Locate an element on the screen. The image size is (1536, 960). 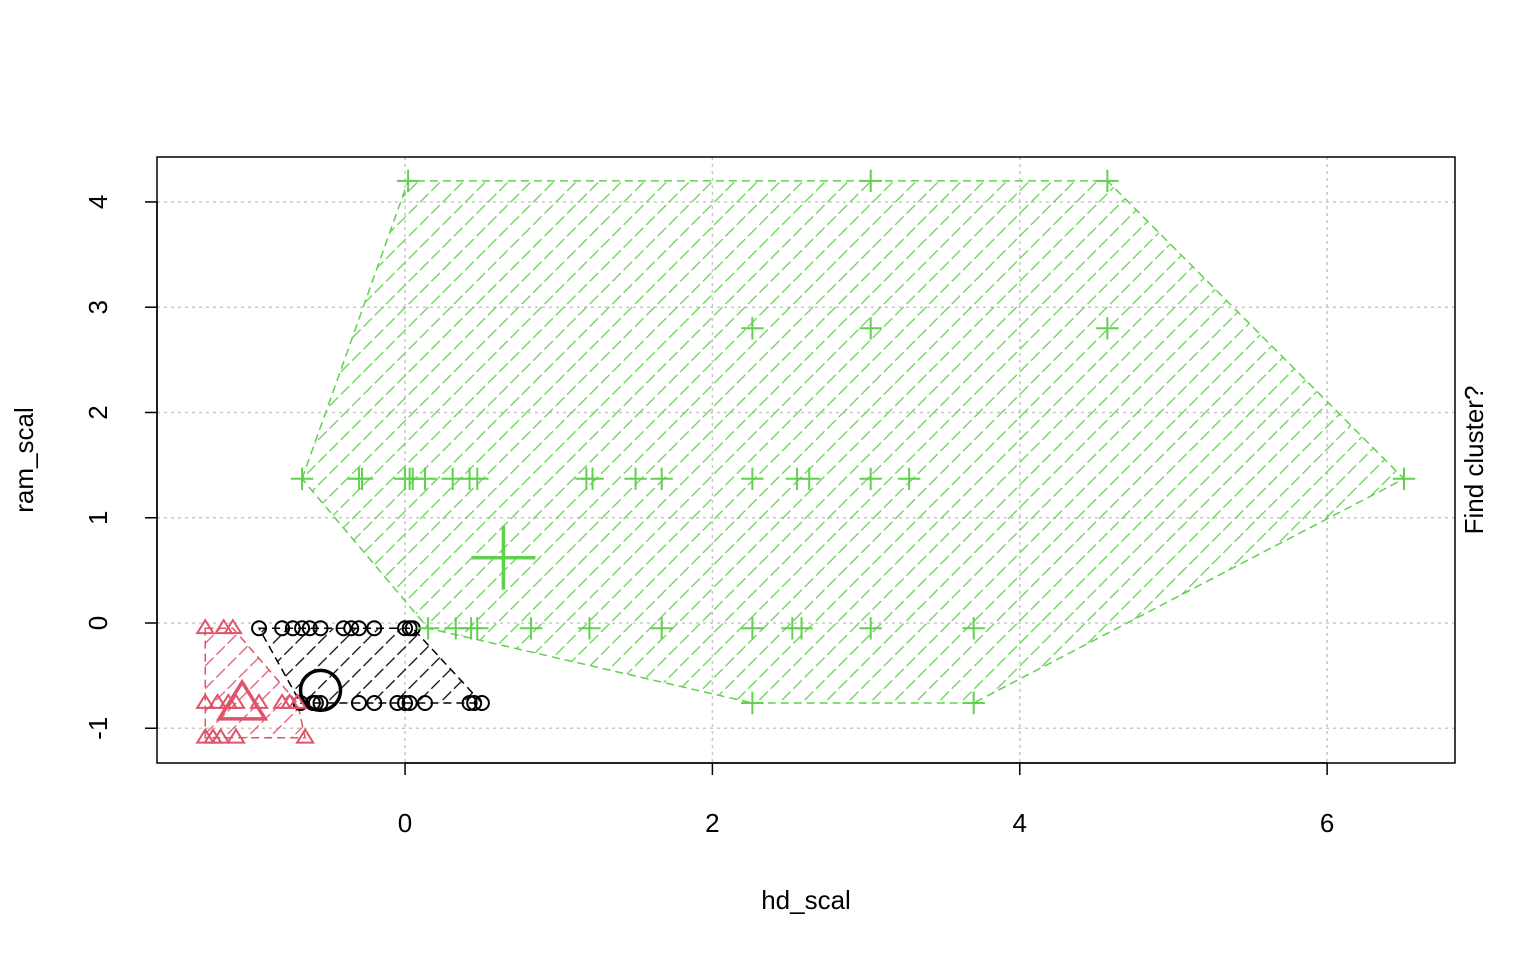
y-tick-label: 4 is located at coordinates (98, 202).